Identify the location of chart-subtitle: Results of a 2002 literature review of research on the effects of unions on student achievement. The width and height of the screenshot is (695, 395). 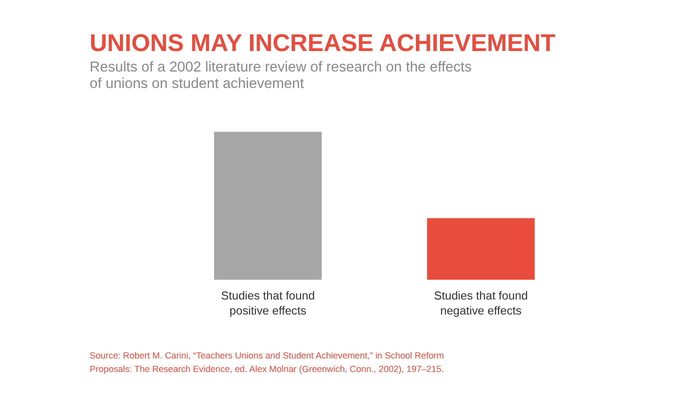
(281, 76).